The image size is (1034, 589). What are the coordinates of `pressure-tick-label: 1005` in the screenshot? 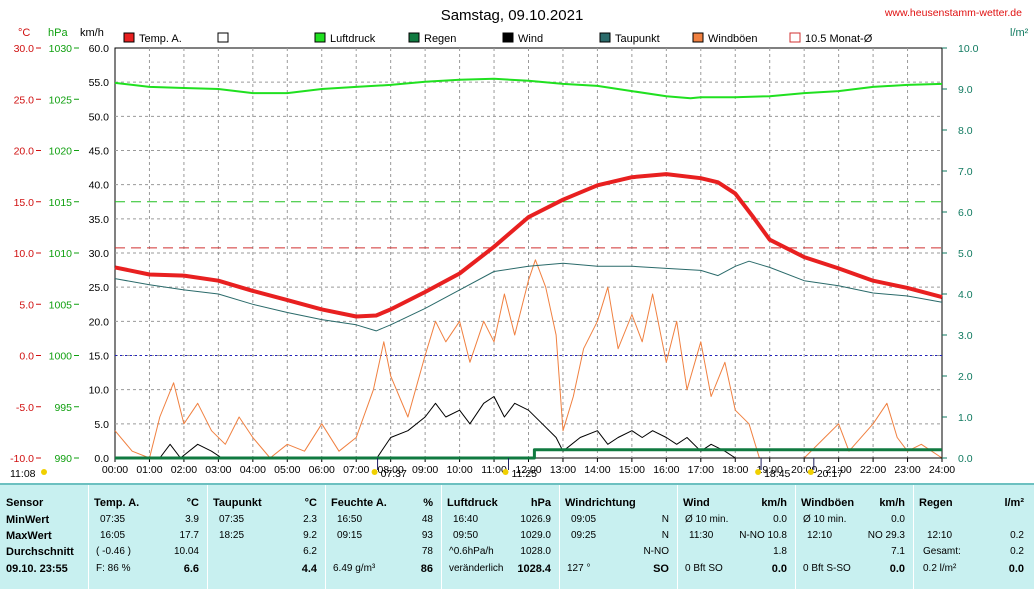 It's located at (61, 305).